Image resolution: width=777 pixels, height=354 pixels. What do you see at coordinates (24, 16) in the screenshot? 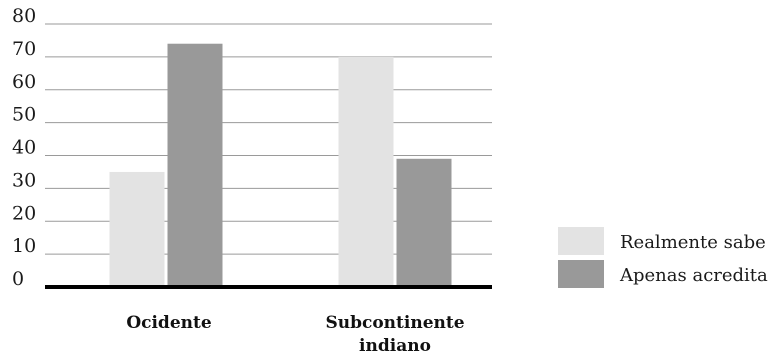
I see `y-tick-label: 80` at bounding box center [24, 16].